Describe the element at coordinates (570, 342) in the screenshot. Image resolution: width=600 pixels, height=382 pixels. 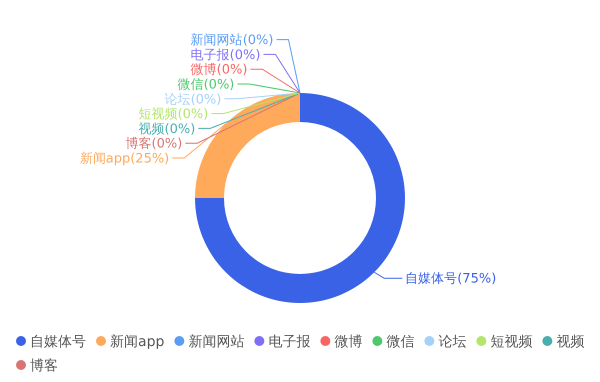
I see `legend-label: 视频` at that location.